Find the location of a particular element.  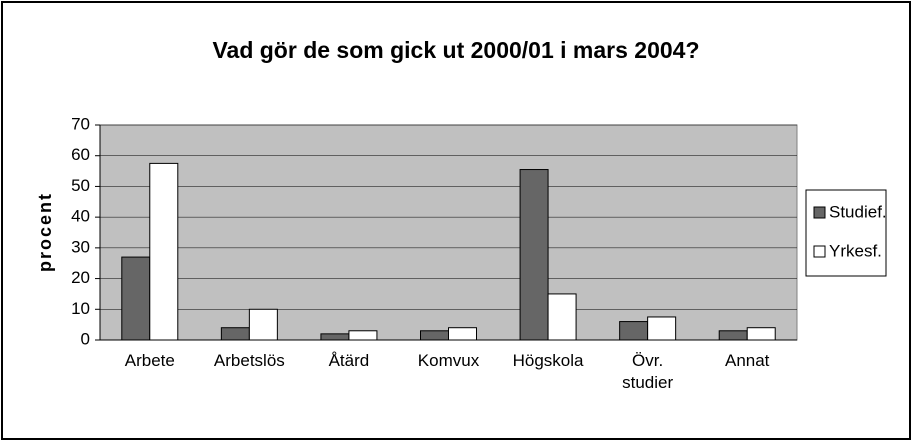

x-tick-label: Övr. studier is located at coordinates (648, 371).